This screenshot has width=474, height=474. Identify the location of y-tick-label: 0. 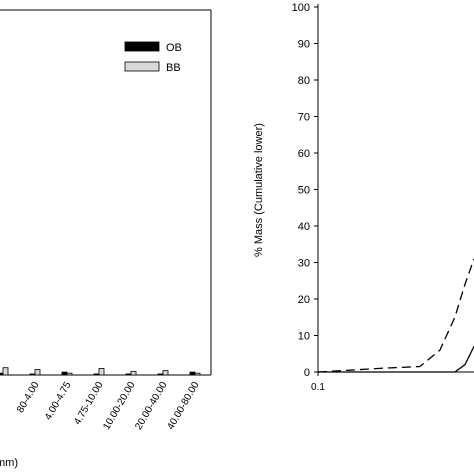
(307, 373).